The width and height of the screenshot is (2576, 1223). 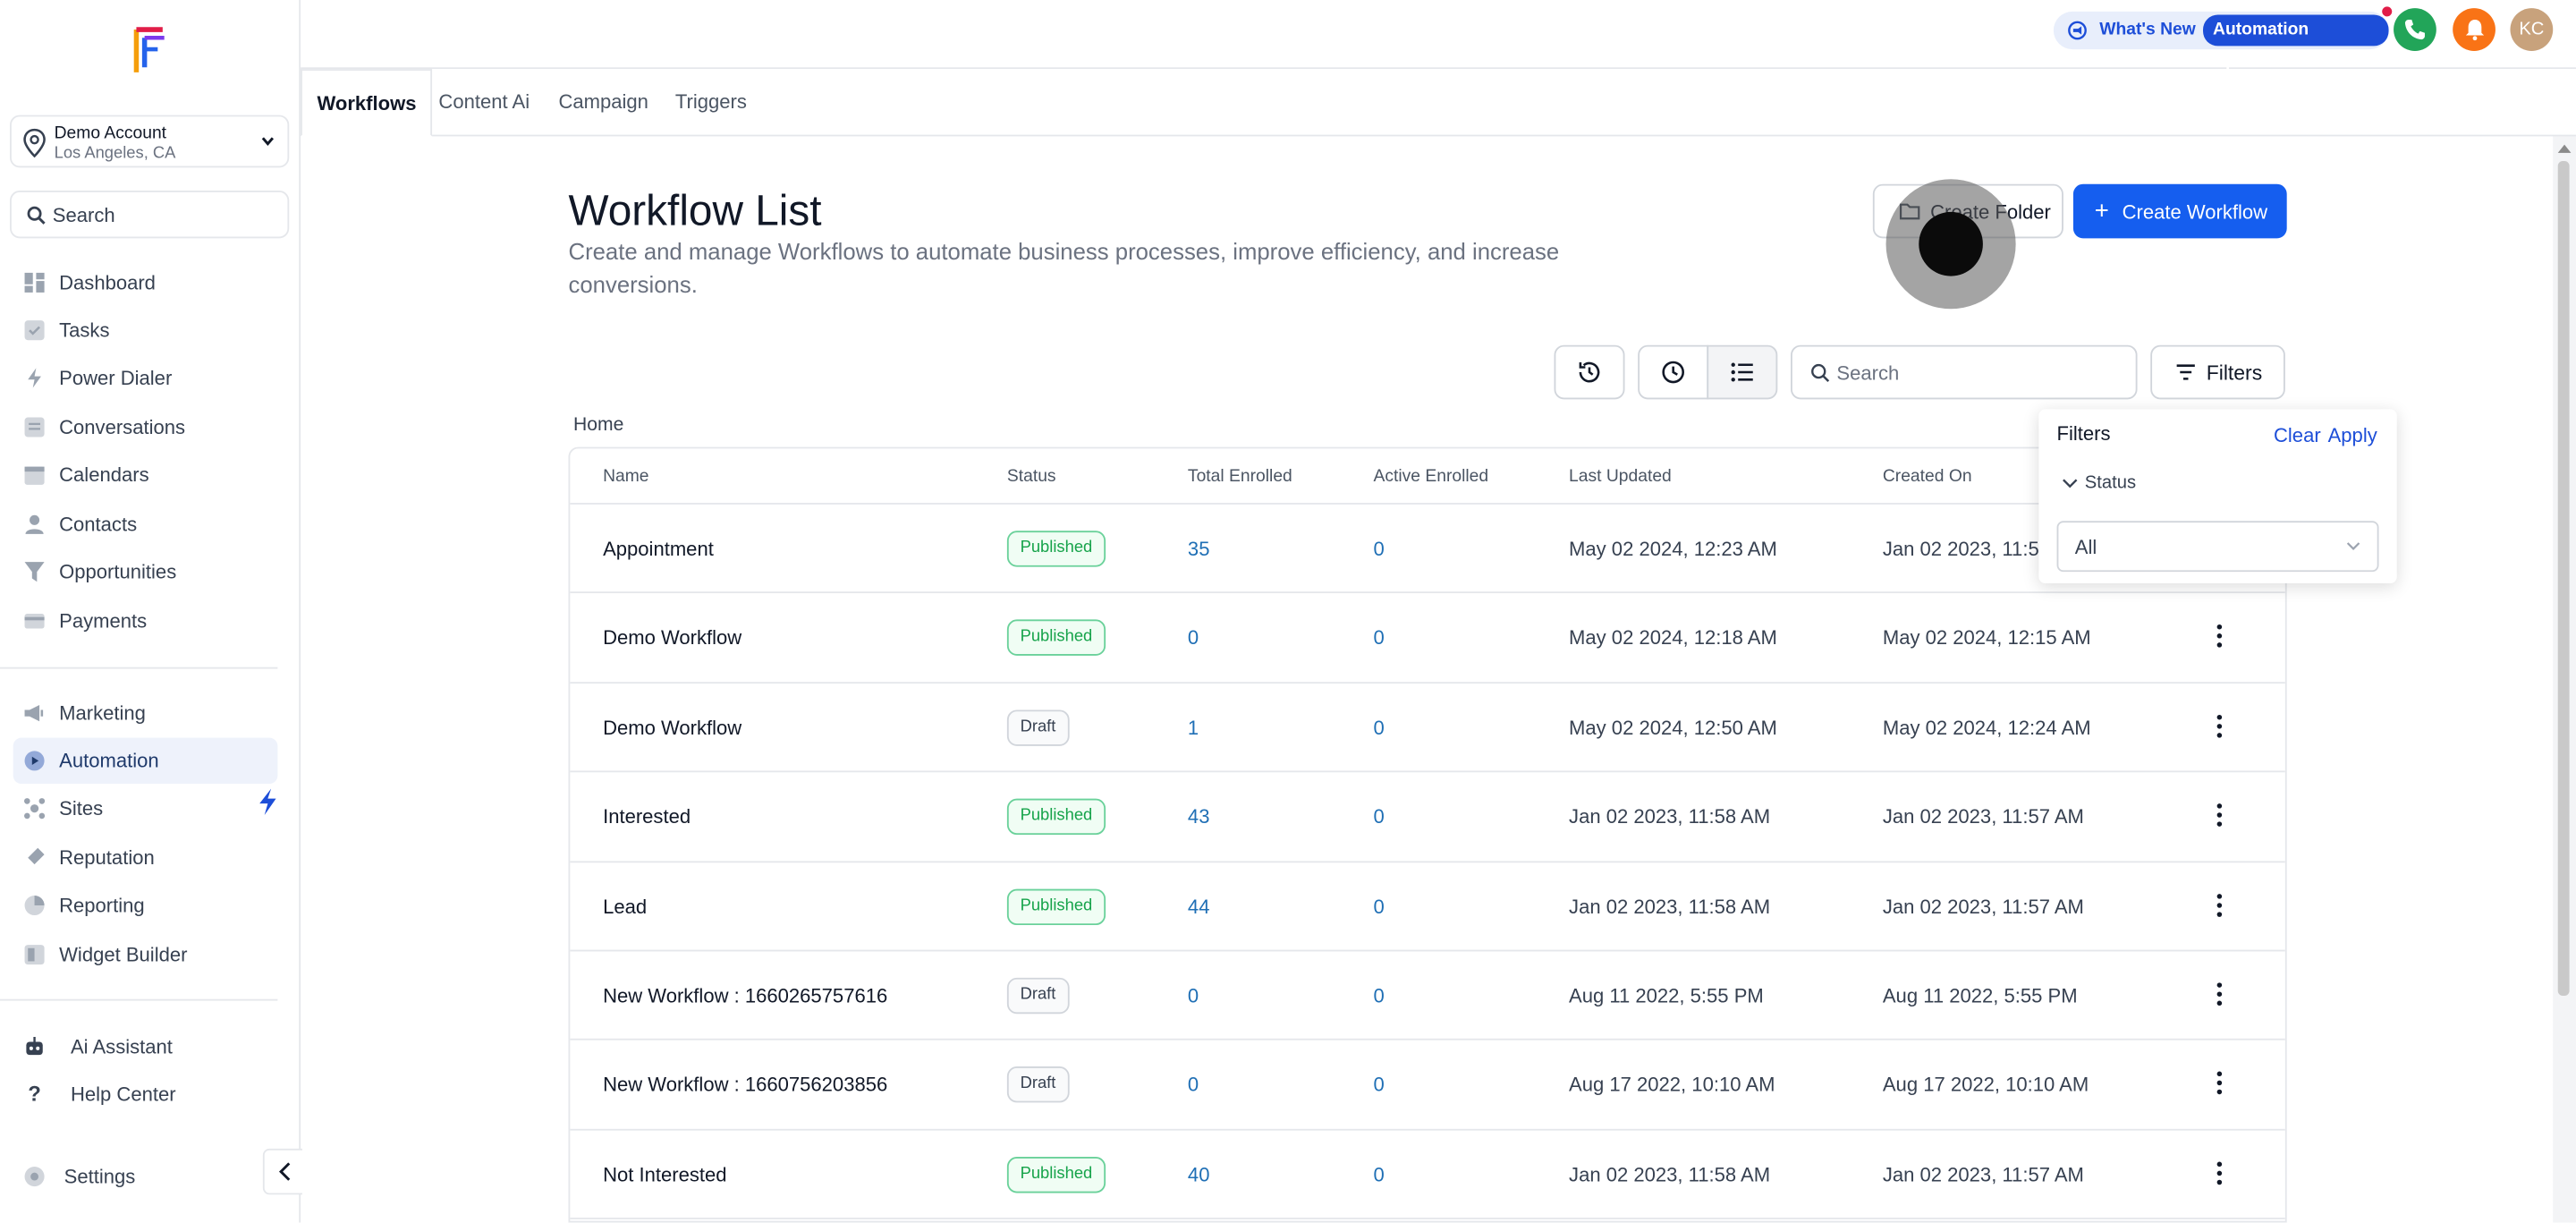 What do you see at coordinates (603, 102) in the screenshot?
I see `tab-campaign: Campaign` at bounding box center [603, 102].